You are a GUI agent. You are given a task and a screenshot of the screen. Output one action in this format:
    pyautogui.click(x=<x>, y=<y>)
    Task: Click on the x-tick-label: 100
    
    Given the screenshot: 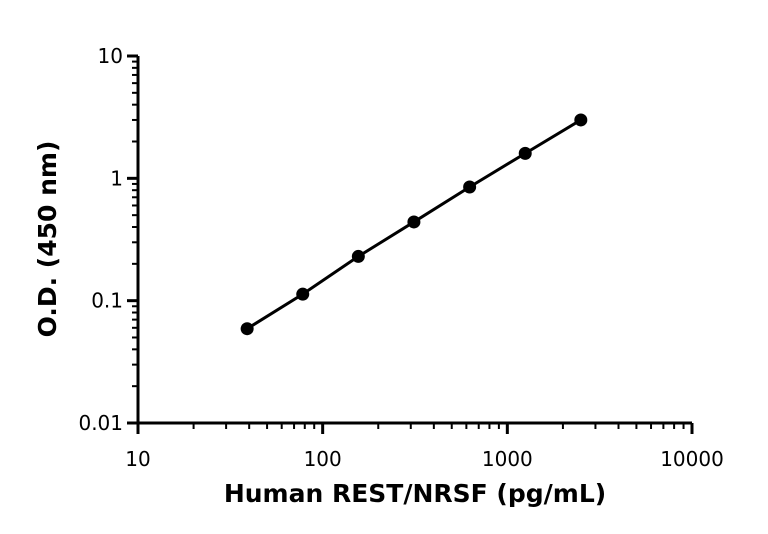 What is the action you would take?
    pyautogui.click(x=323, y=459)
    